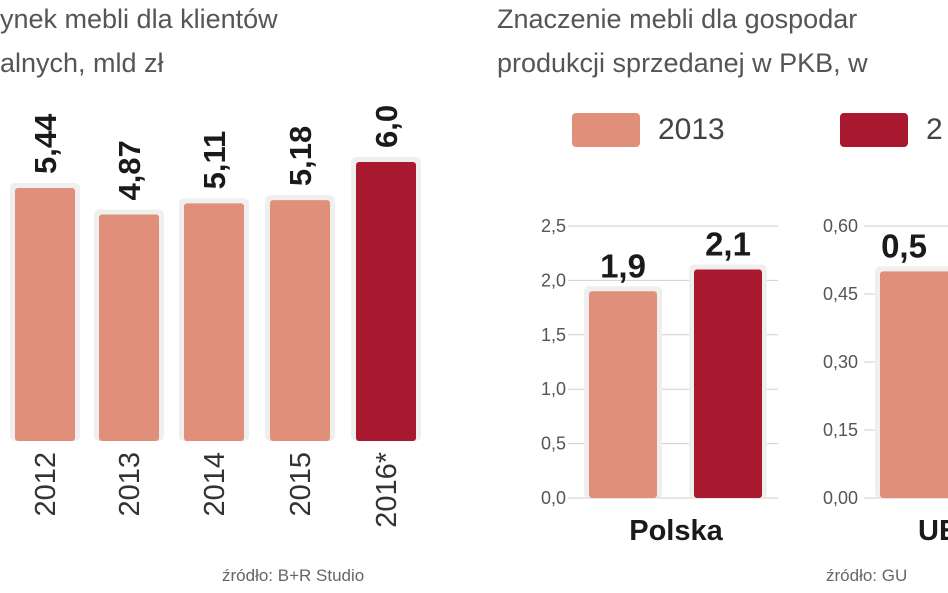 The width and height of the screenshot is (948, 593). I want to click on category-label-2014: 2014, so click(215, 484).